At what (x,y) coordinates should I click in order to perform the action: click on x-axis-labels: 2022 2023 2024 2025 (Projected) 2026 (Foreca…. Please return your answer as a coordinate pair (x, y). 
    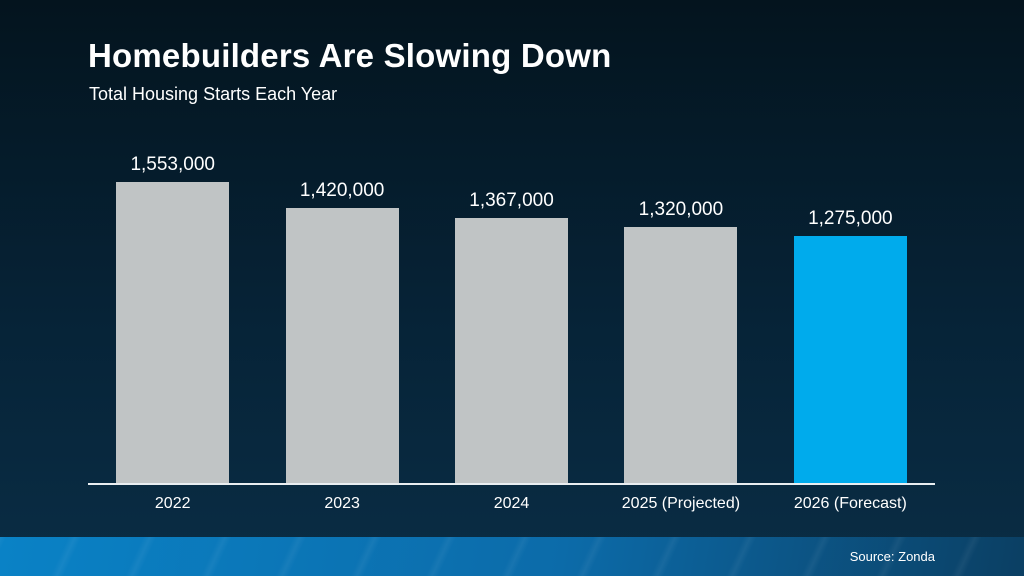
    Looking at the image, I should click on (511, 504).